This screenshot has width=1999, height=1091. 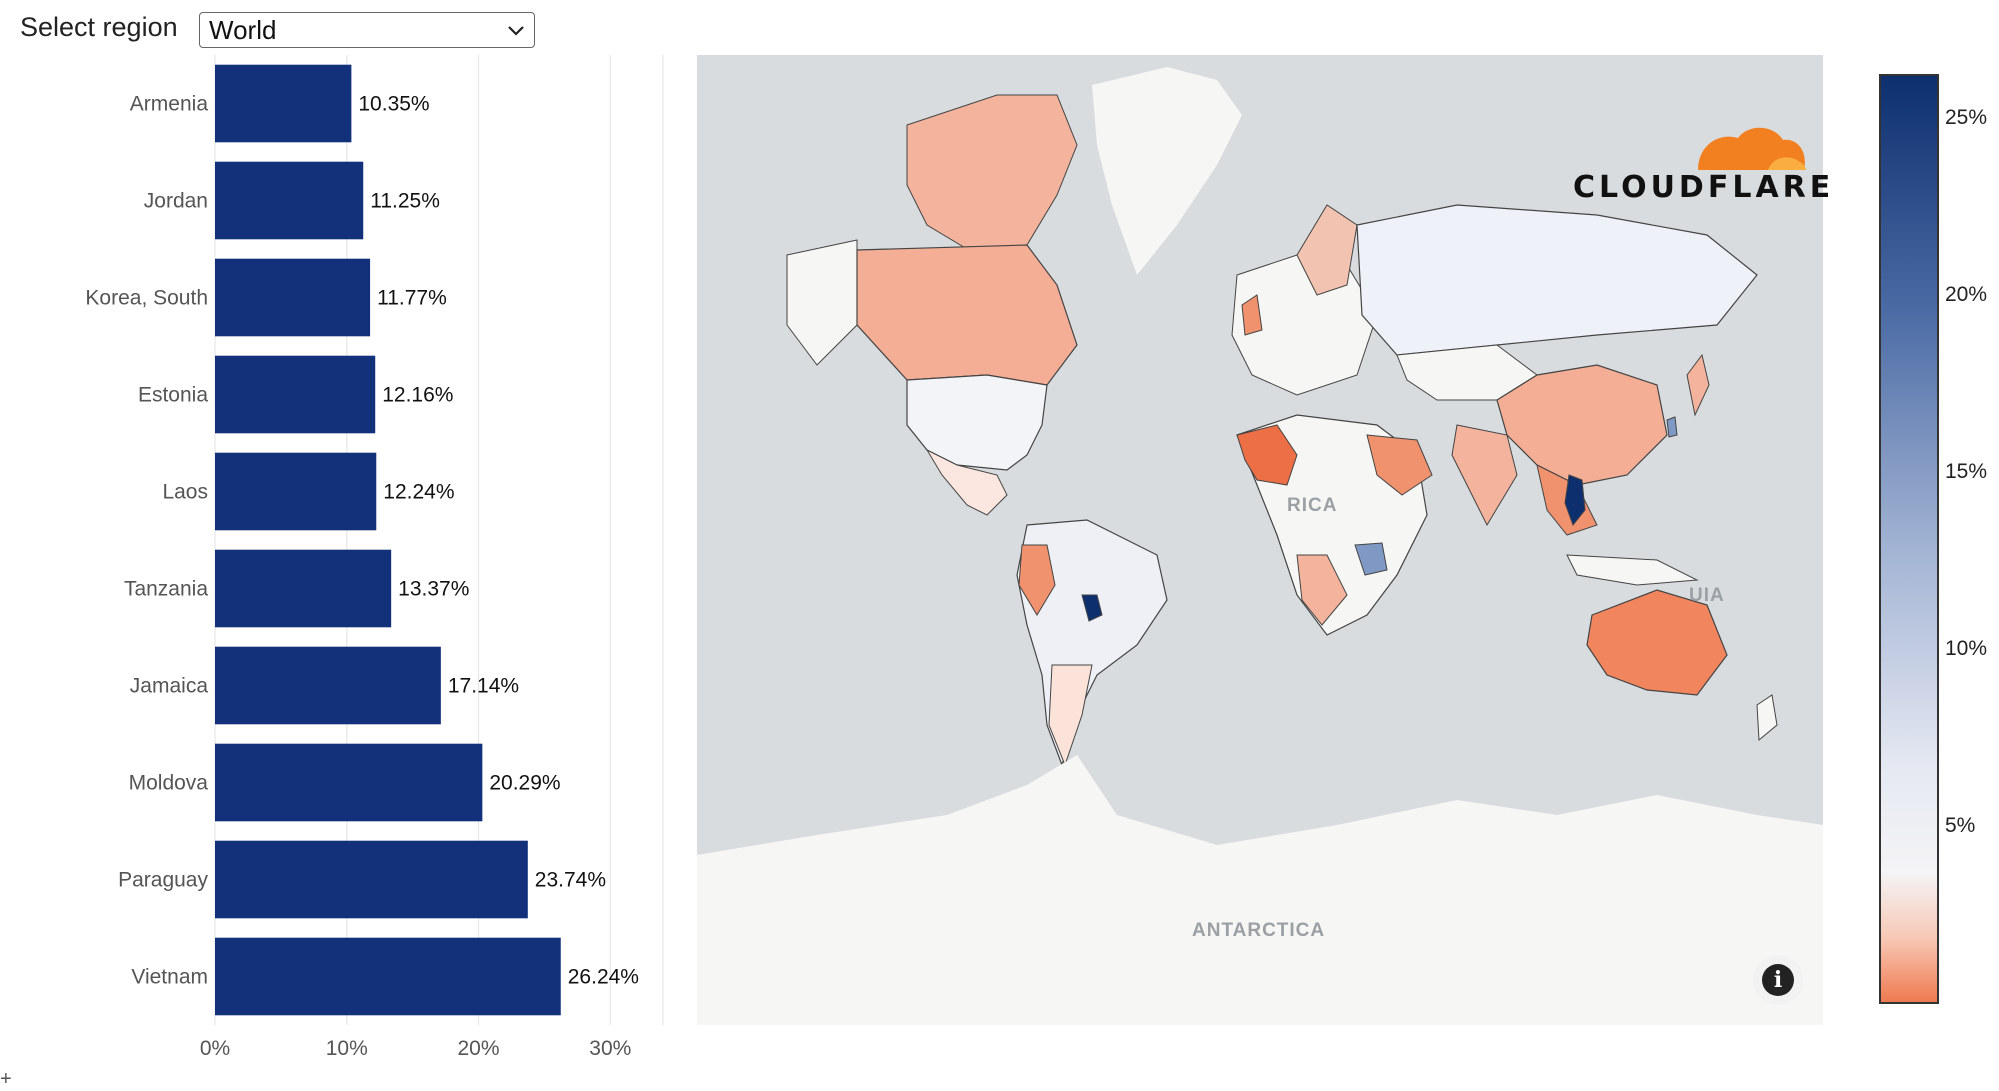 I want to click on scandinavia-shape, so click(x=1327, y=250).